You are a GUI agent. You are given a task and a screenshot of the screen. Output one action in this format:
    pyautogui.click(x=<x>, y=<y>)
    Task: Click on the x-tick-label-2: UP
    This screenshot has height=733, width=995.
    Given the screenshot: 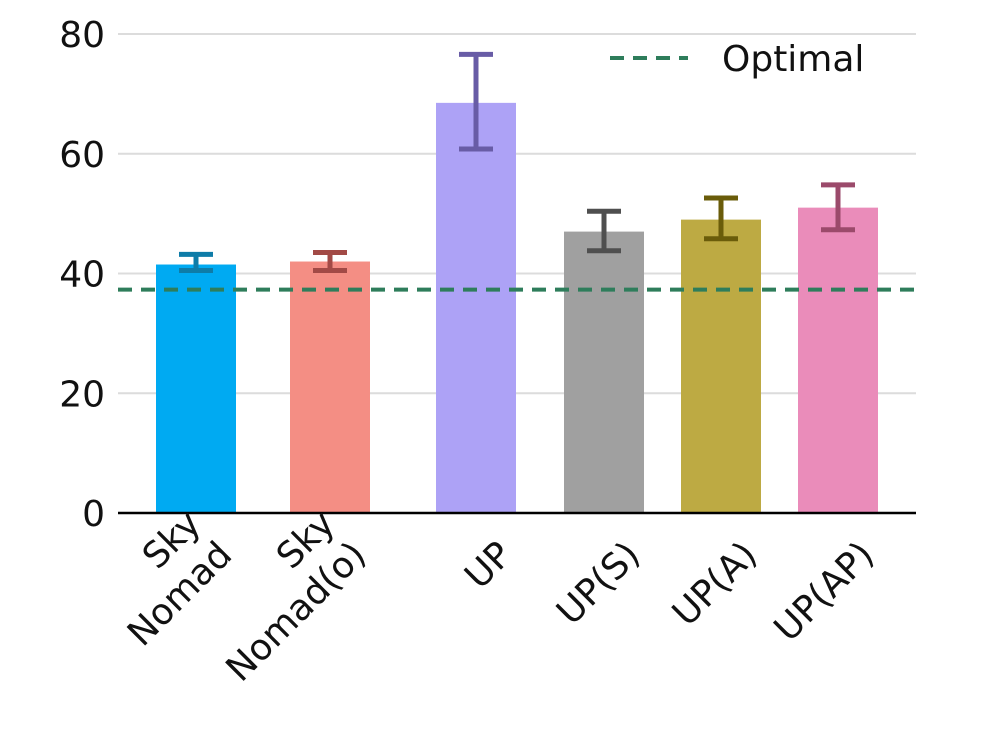 What is the action you would take?
    pyautogui.click(x=488, y=565)
    